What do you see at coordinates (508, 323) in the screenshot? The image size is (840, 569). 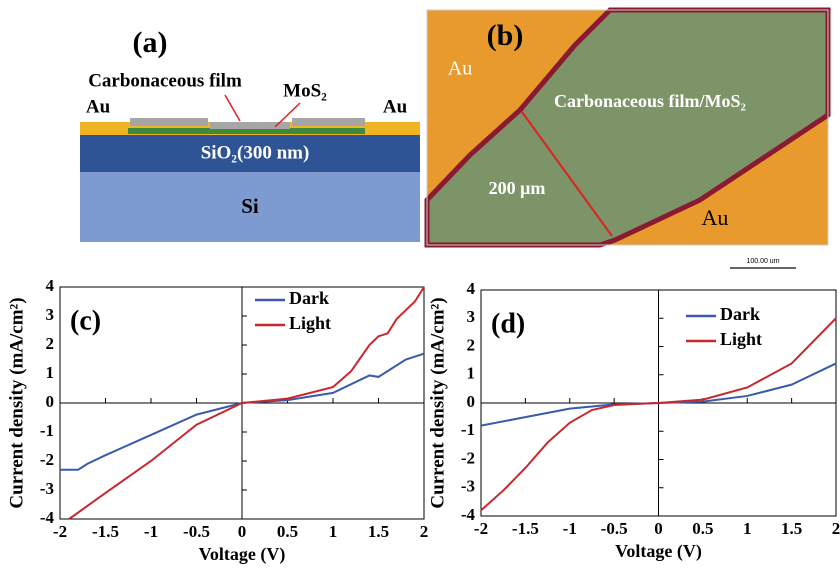 I see `panel-label: (d)` at bounding box center [508, 323].